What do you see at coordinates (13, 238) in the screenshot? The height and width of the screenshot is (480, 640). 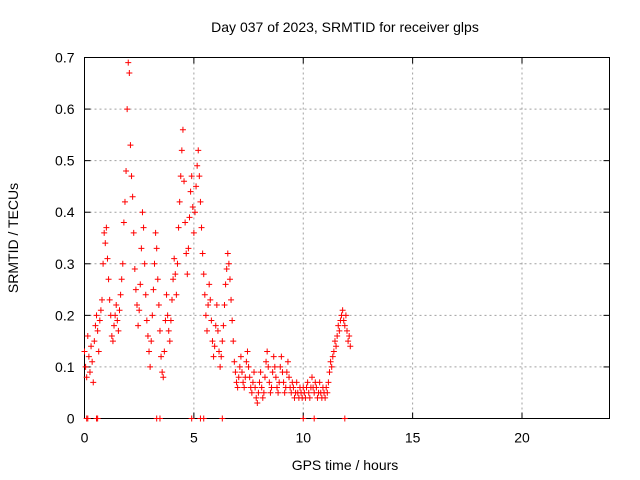 I see `y-axis-label: SRMTID / TECUs` at bounding box center [13, 238].